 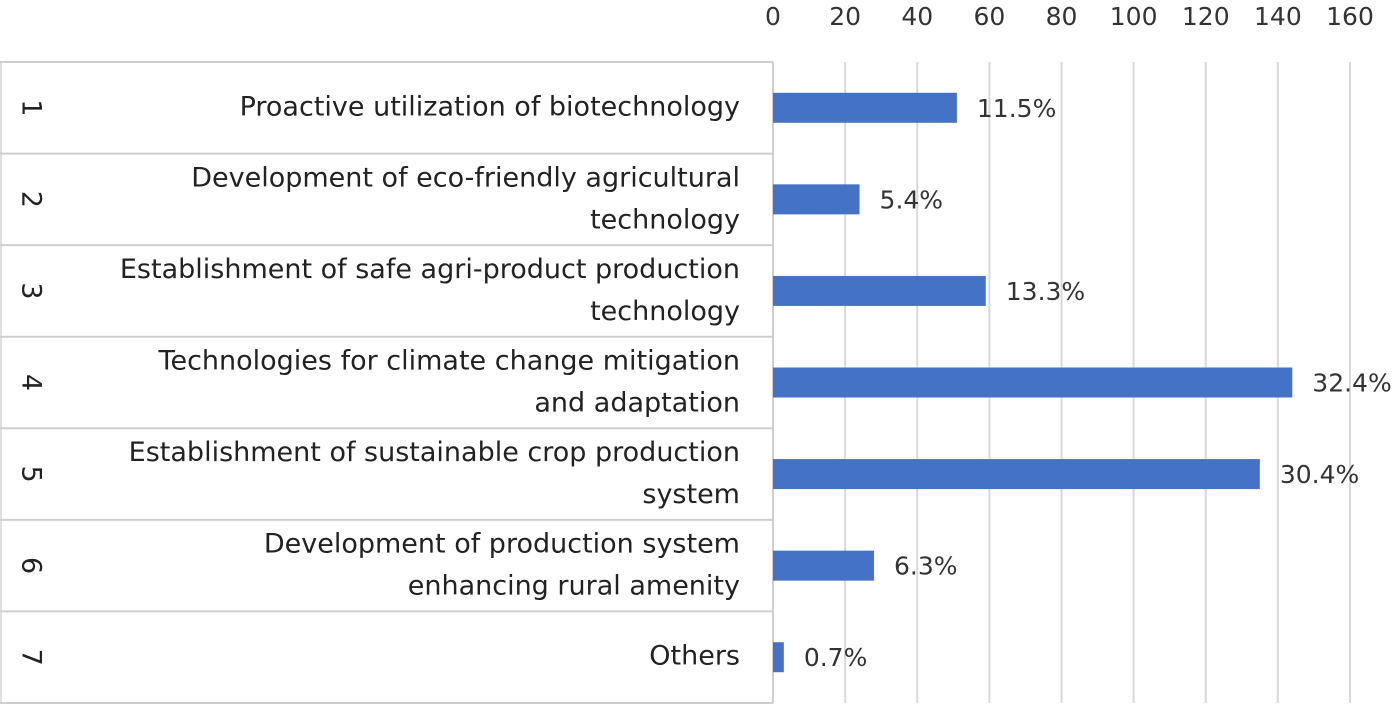 What do you see at coordinates (31, 473) in the screenshot?
I see `category-id: 5` at bounding box center [31, 473].